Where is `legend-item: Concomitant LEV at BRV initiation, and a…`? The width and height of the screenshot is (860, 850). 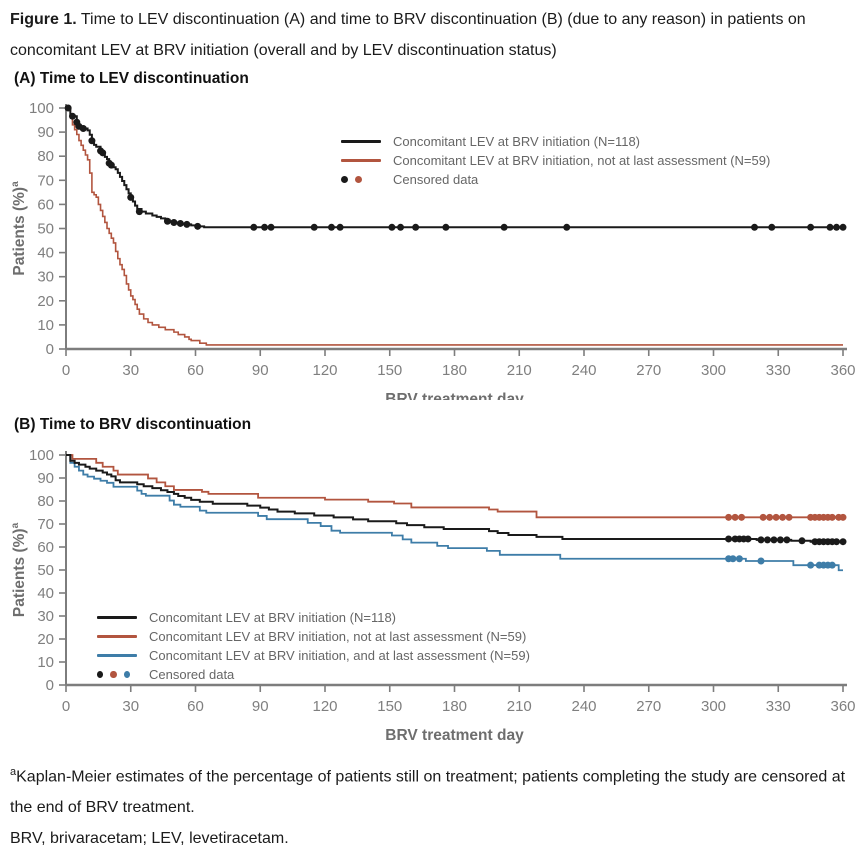 legend-item: Concomitant LEV at BRV initiation, and a… is located at coordinates (313, 655).